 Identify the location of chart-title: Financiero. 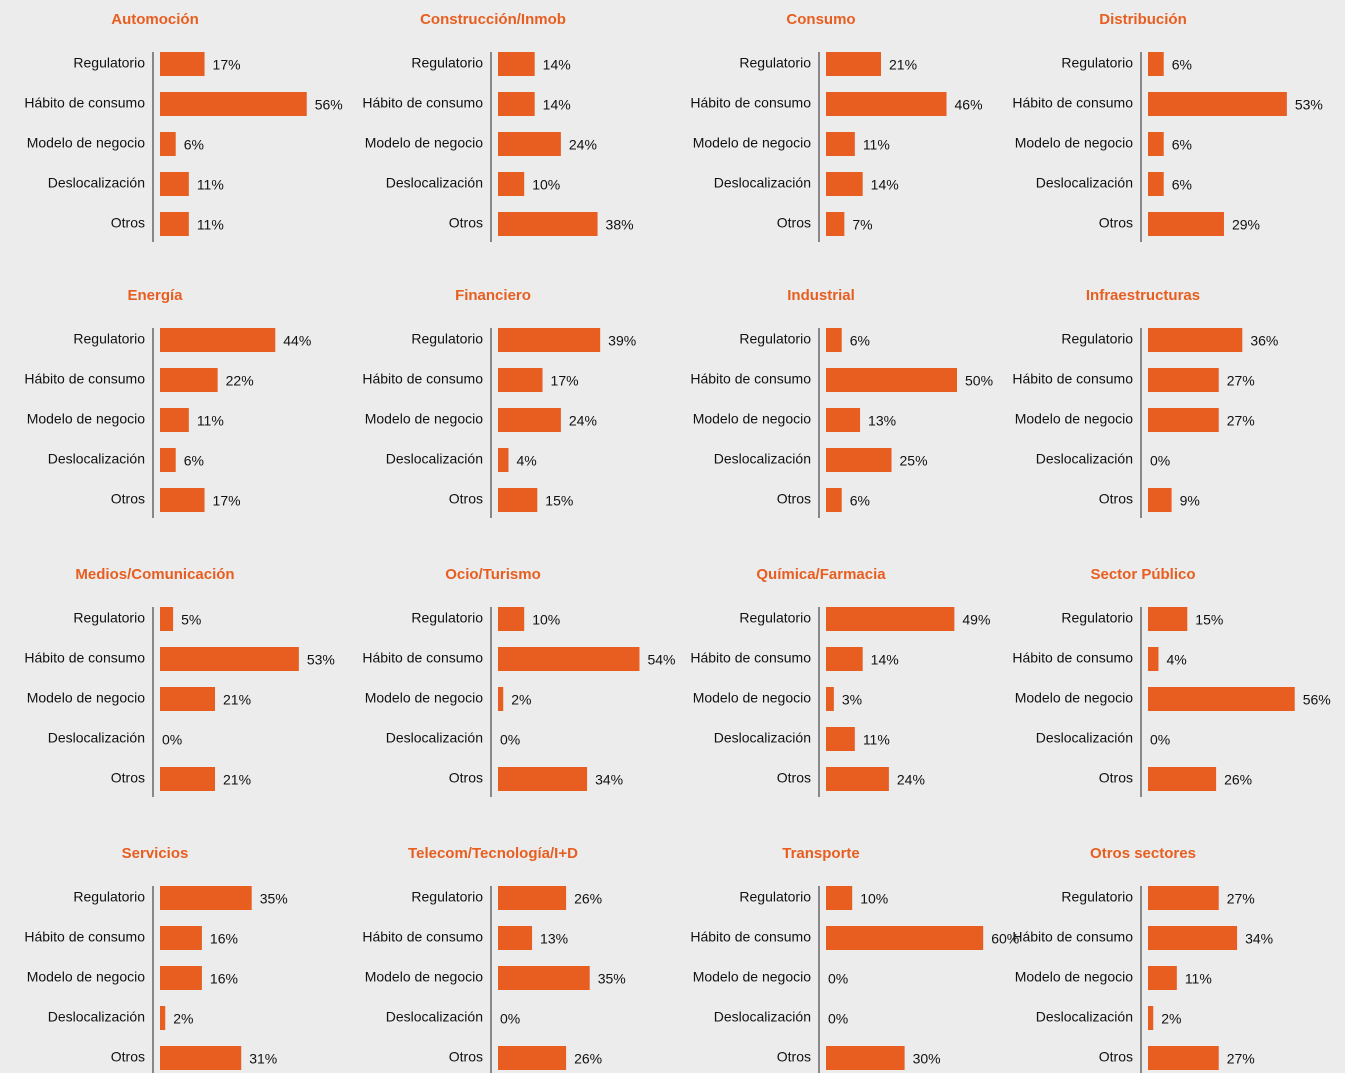
(493, 295).